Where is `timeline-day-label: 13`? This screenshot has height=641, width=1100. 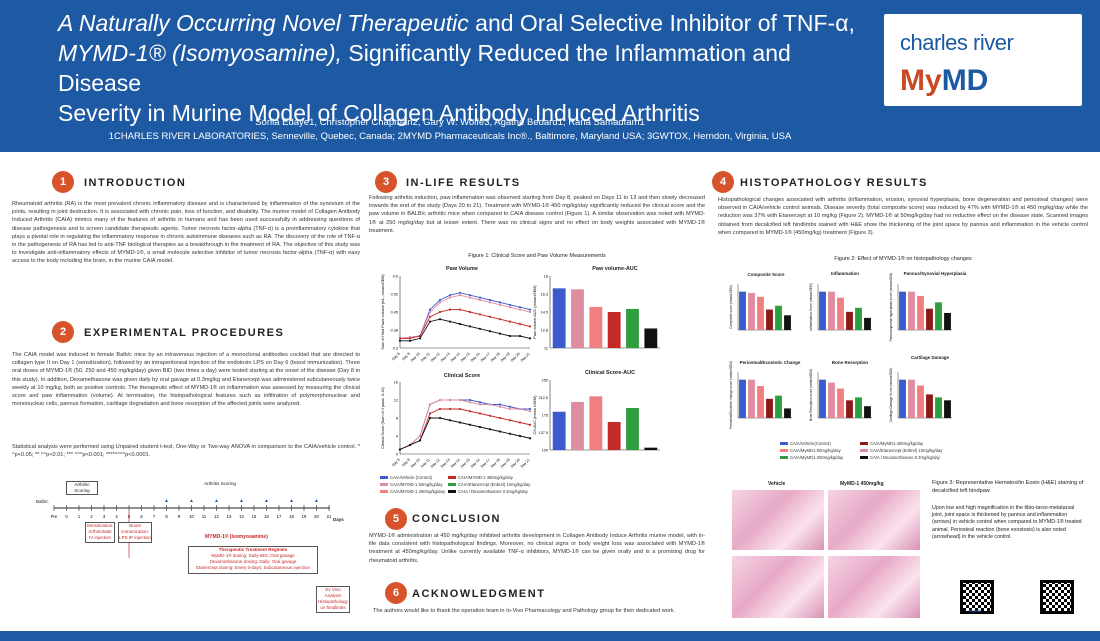
timeline-day-label: 13 is located at coordinates (229, 516).